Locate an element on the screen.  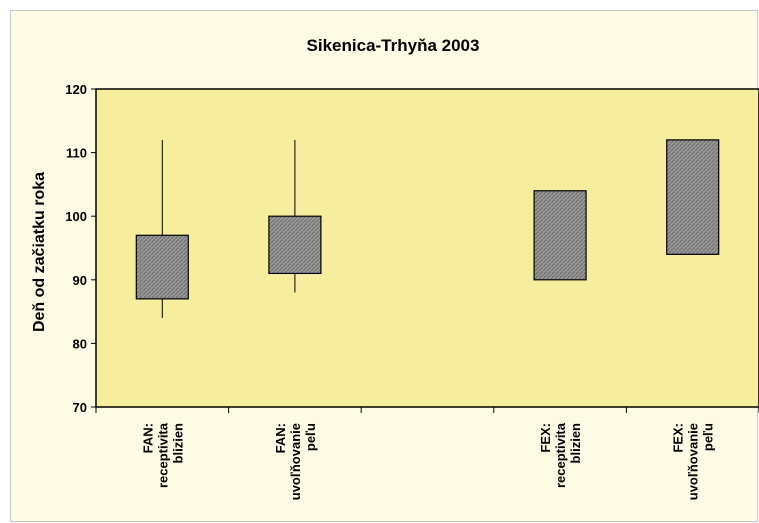
y-tick-label: 100 is located at coordinates (76, 216).